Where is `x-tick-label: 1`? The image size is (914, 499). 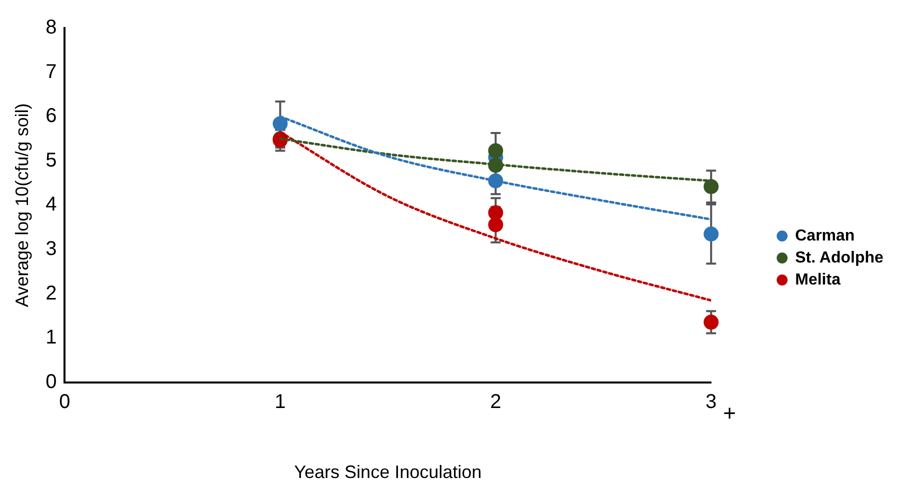
x-tick-label: 1 is located at coordinates (280, 401).